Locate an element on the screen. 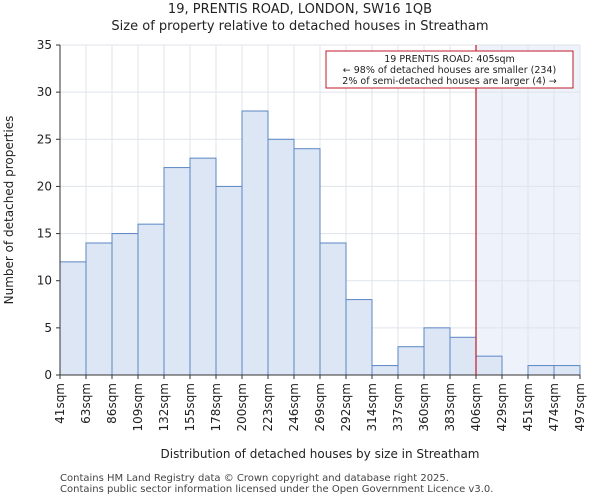 The image size is (600, 500). annotation-line-1: 19 PRENTIS ROAD: 405sqm is located at coordinates (449, 59).